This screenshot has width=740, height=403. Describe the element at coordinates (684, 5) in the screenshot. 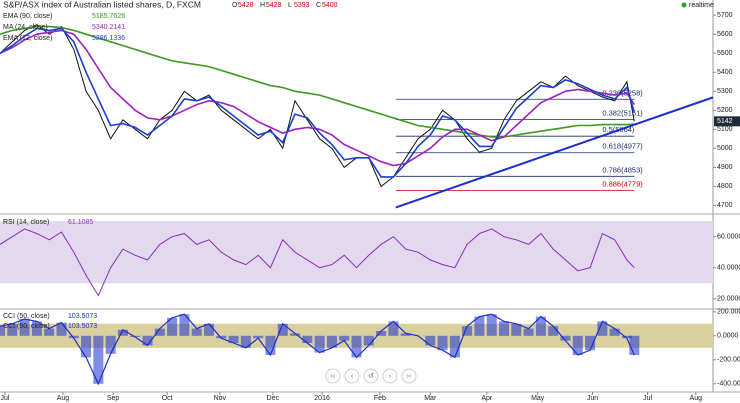

I see `realtime-dot` at that location.